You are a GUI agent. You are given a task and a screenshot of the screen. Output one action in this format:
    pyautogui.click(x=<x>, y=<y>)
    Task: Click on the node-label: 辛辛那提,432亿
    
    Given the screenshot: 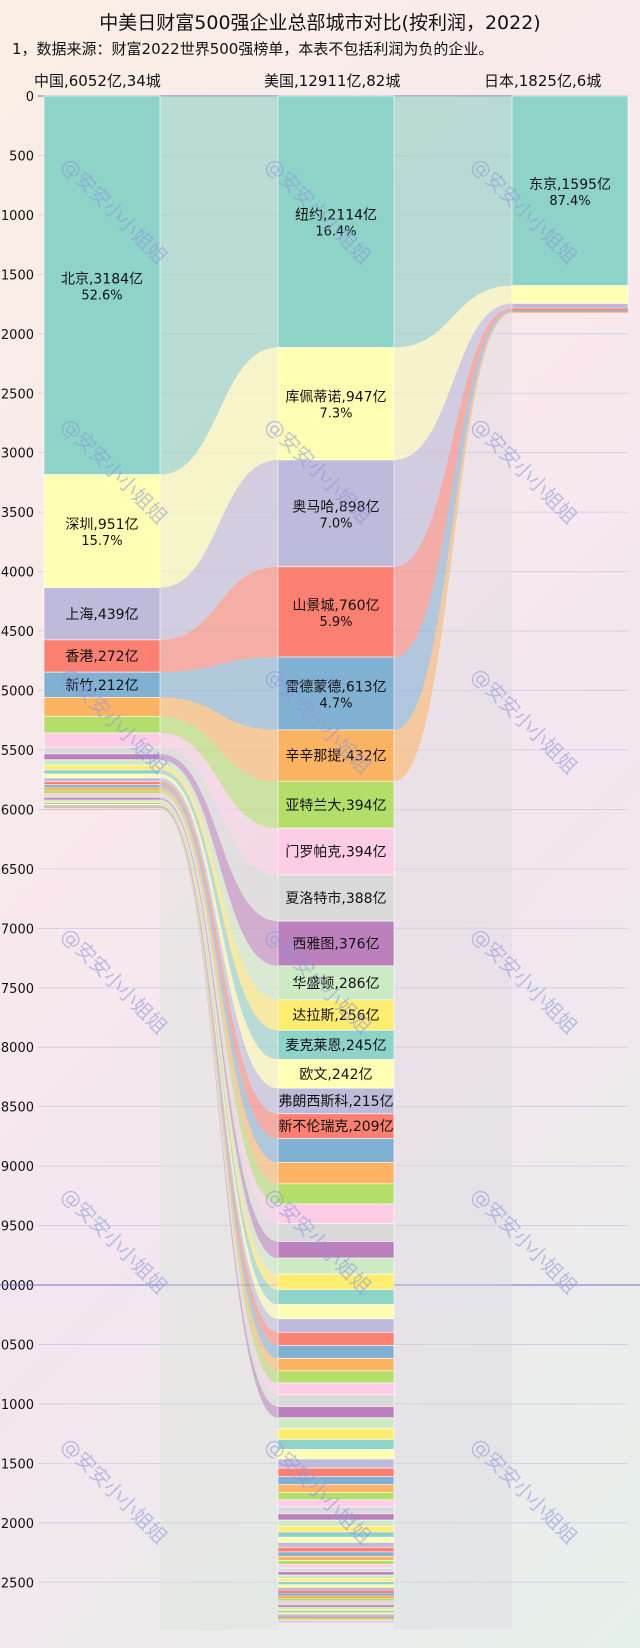 What is the action you would take?
    pyautogui.click(x=335, y=757)
    